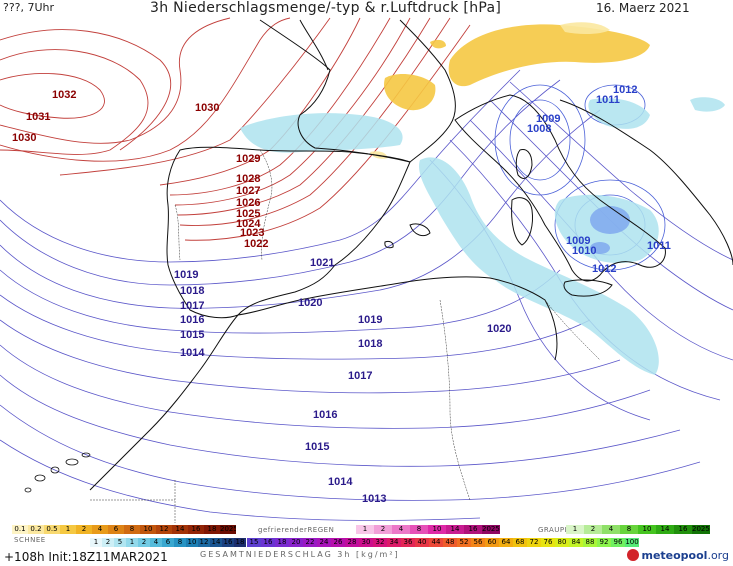 Image resolution: width=733 pixels, height=566 pixels. Describe the element at coordinates (534, 542) in the screenshot. I see `total-swatch: 72` at that location.